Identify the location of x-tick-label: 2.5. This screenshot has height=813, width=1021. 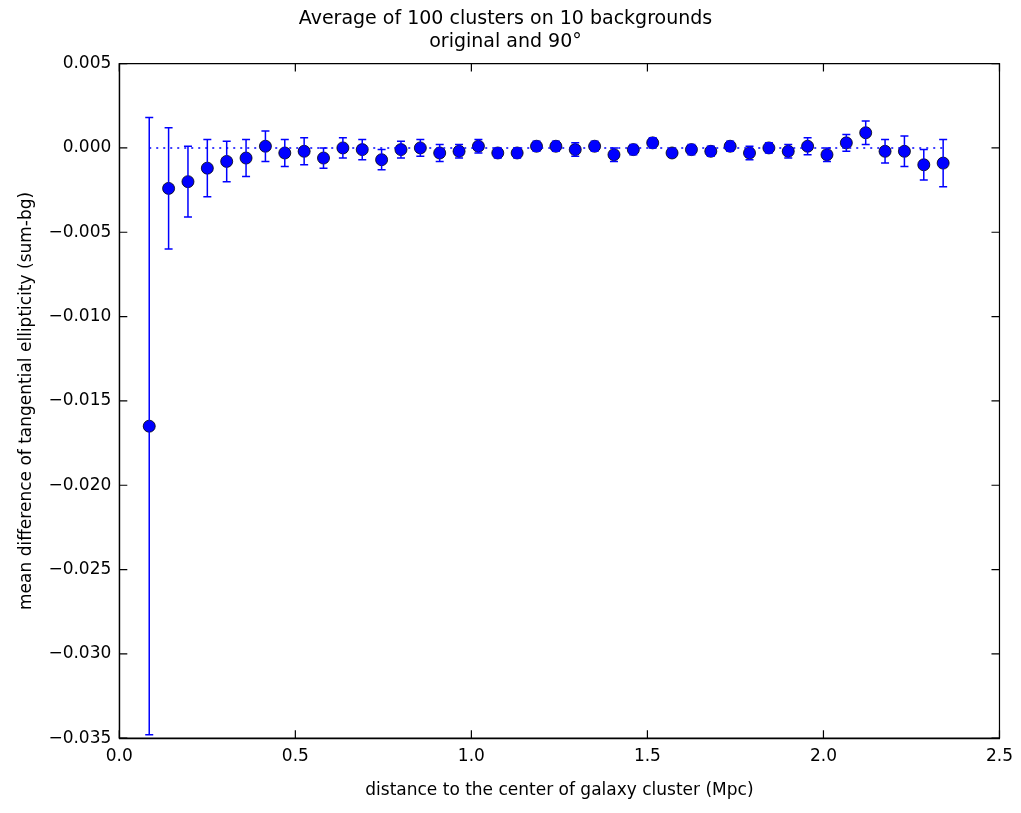
(999, 754).